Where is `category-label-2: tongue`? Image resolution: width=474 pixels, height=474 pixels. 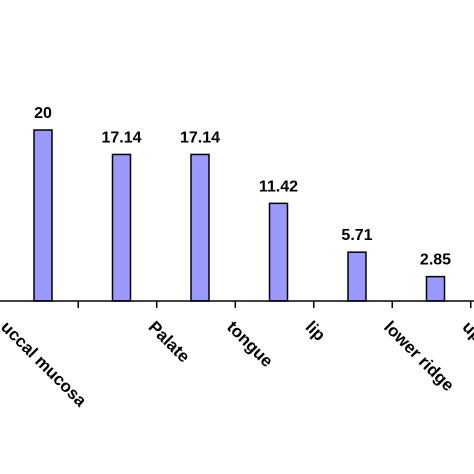
category-label-2: tongue is located at coordinates (249, 343).